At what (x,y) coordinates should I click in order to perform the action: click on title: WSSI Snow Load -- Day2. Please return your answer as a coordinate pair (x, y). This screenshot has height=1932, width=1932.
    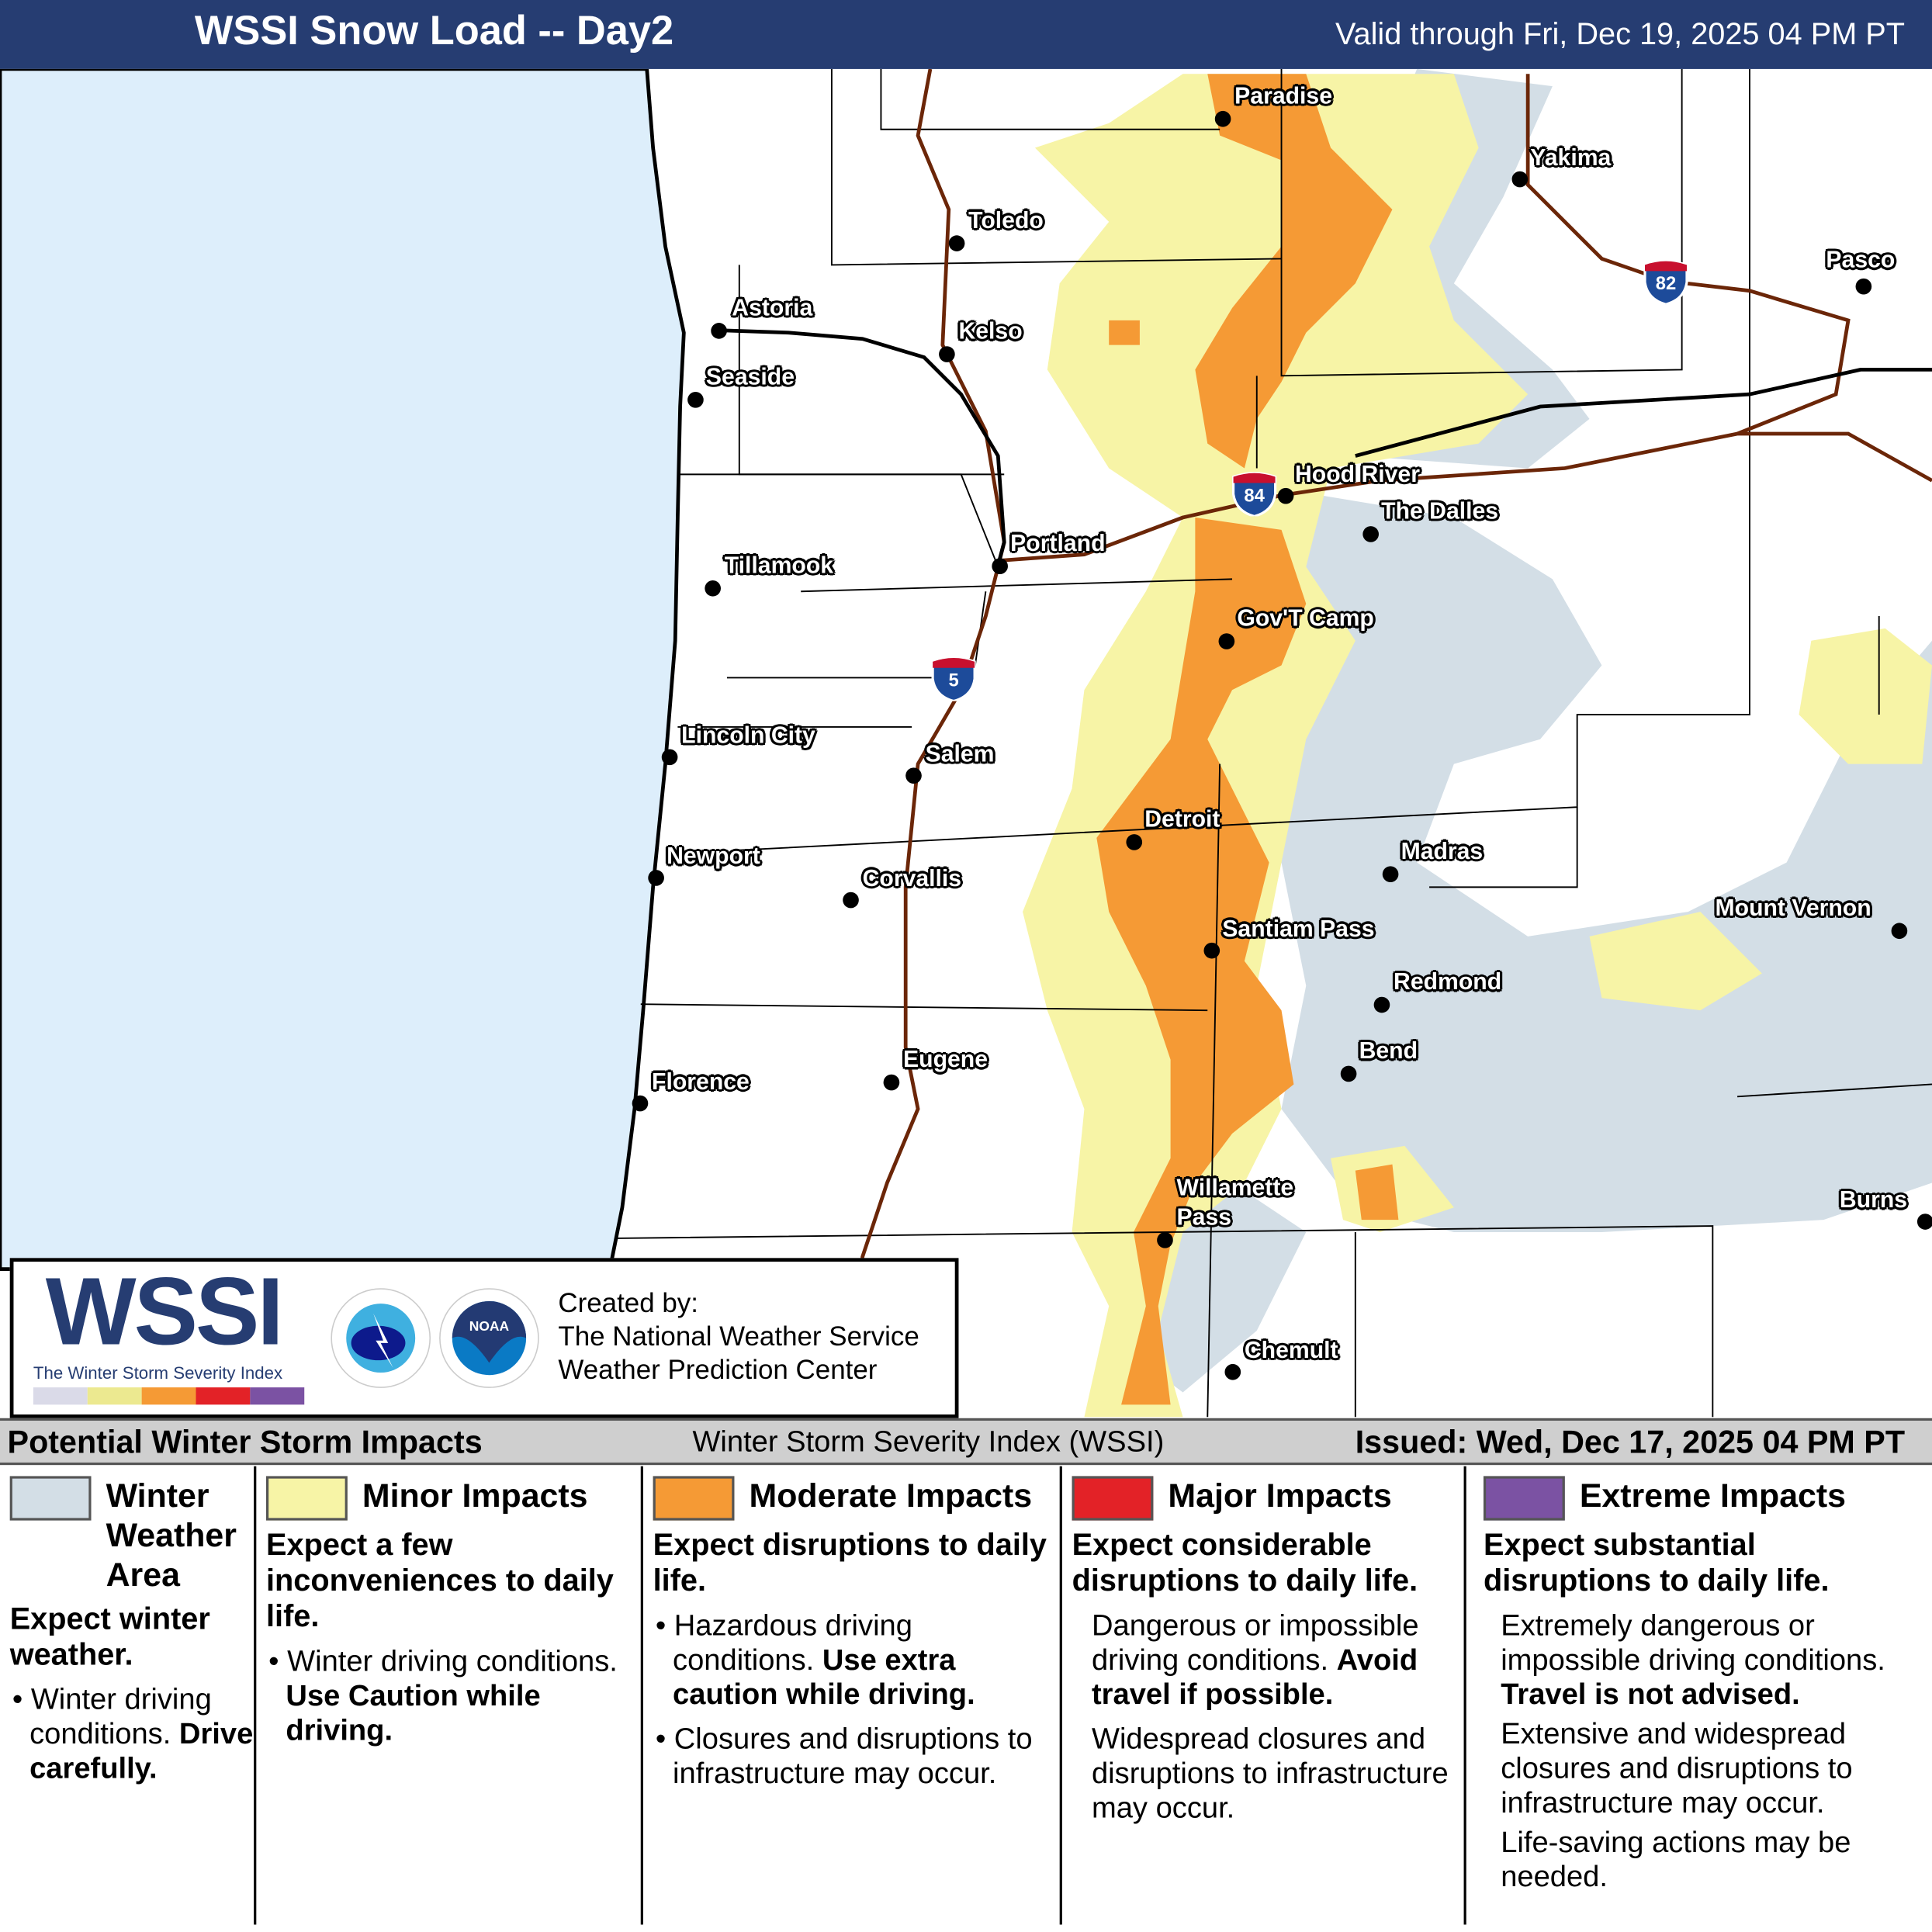
    Looking at the image, I should click on (434, 30).